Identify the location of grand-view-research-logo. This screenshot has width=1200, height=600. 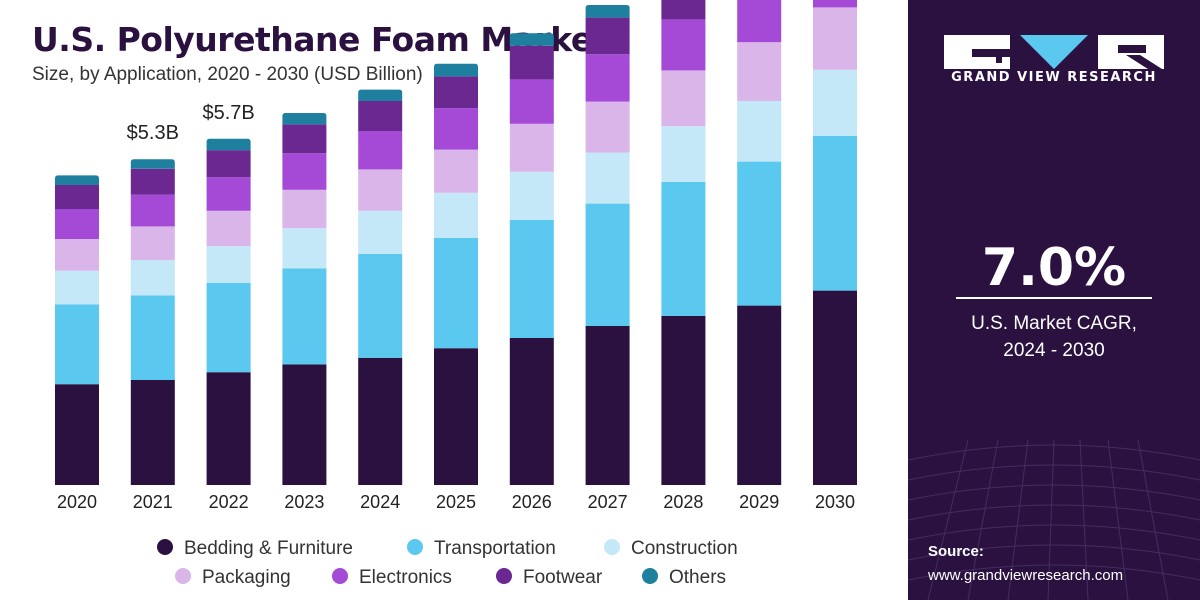
(1054, 52).